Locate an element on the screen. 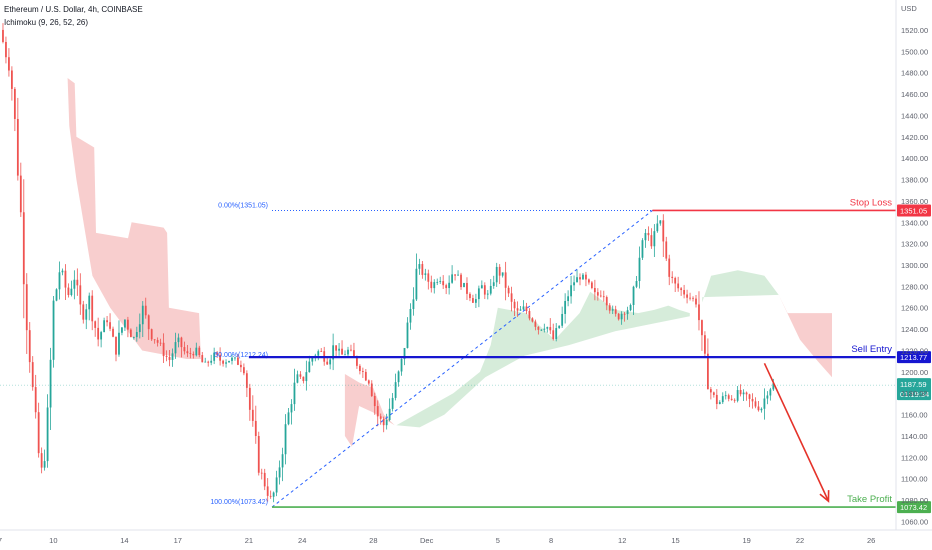  time-tick-label: 8 is located at coordinates (551, 540).